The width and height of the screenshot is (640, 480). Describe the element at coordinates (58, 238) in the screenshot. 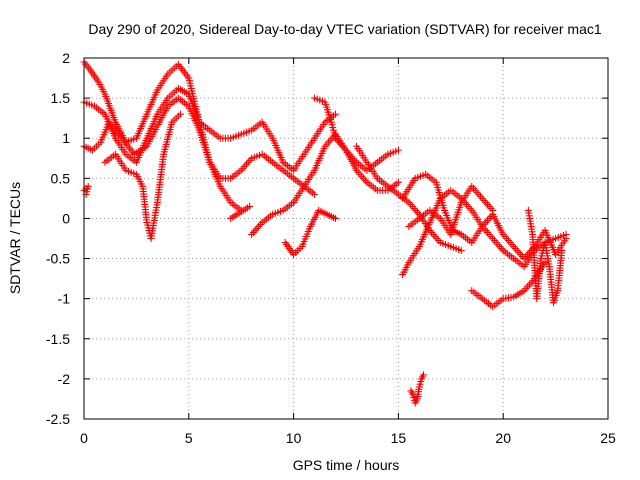

I see `y-tick-labels: 2 1.5 1 0.5 0 -0.5 -1 -1.5 -2 -2.5` at that location.